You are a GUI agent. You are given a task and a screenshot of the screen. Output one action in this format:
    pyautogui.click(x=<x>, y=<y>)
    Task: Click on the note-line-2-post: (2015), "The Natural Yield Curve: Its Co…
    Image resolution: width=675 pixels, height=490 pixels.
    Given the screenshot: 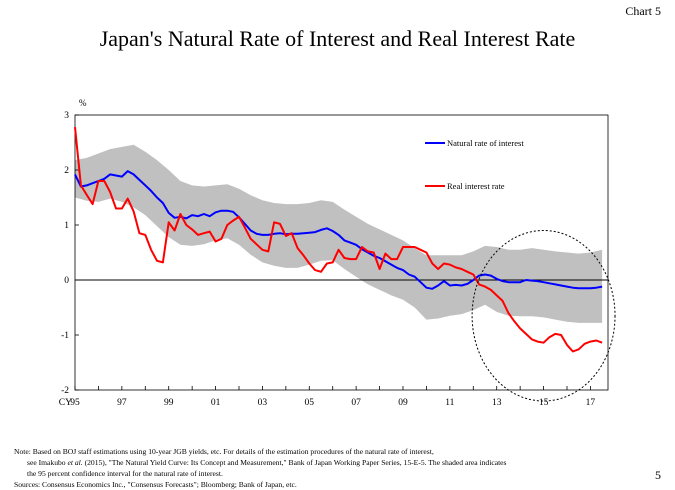 What is the action you would take?
    pyautogui.click(x=294, y=462)
    